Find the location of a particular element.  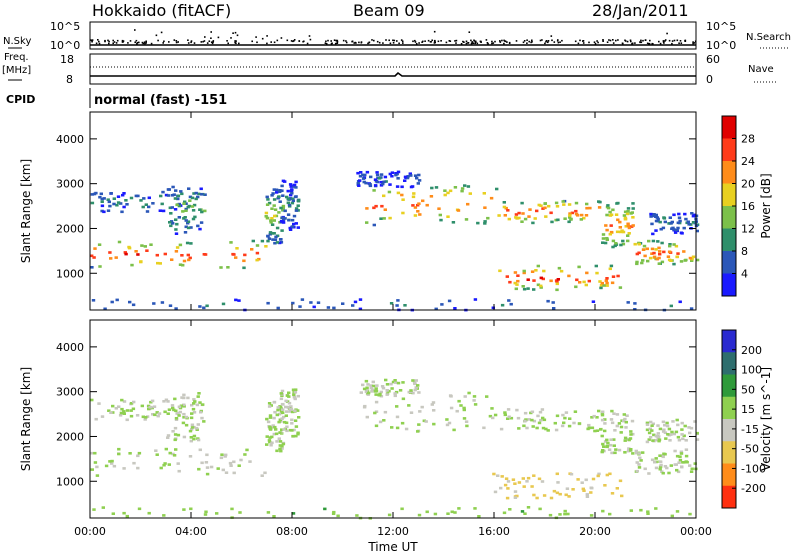

x-tick-label: 00:00 is located at coordinates (90, 531).